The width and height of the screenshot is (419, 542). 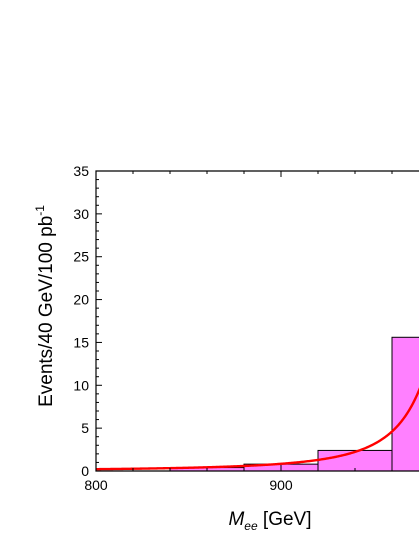 I want to click on y-axis-title: Events/40 GeV/100 pb-1, so click(x=45, y=306).